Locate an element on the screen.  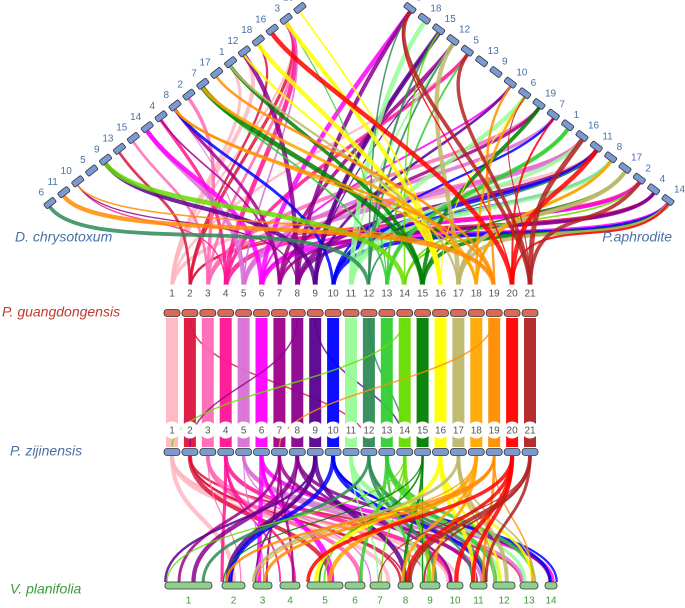
chromosome-label: 18 is located at coordinates (477, 294).